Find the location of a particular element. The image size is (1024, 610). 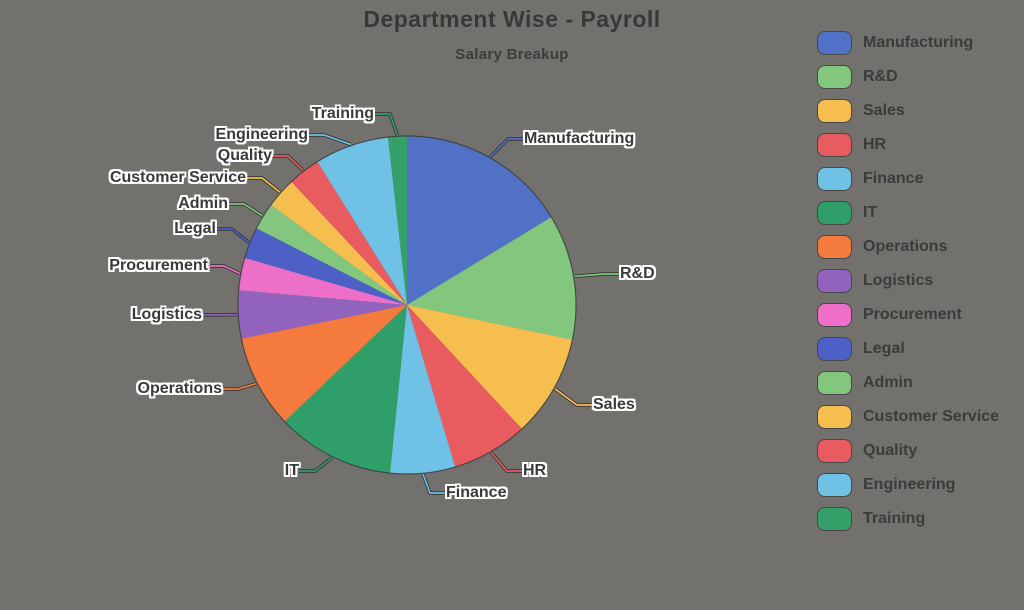

legend-label: Procurement is located at coordinates (912, 314).